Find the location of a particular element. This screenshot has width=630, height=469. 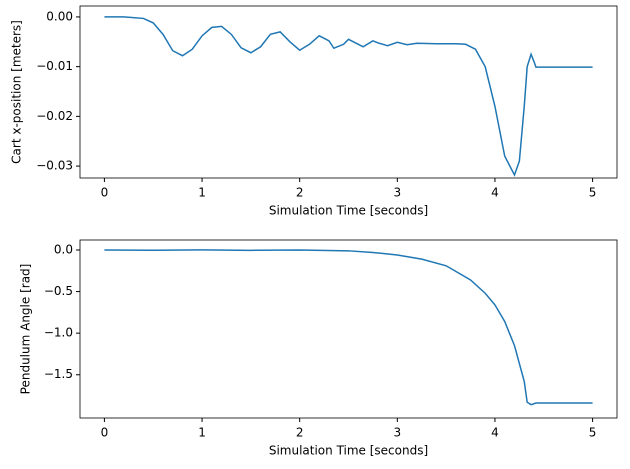

y-tick-label: −0.01 is located at coordinates (54, 66).